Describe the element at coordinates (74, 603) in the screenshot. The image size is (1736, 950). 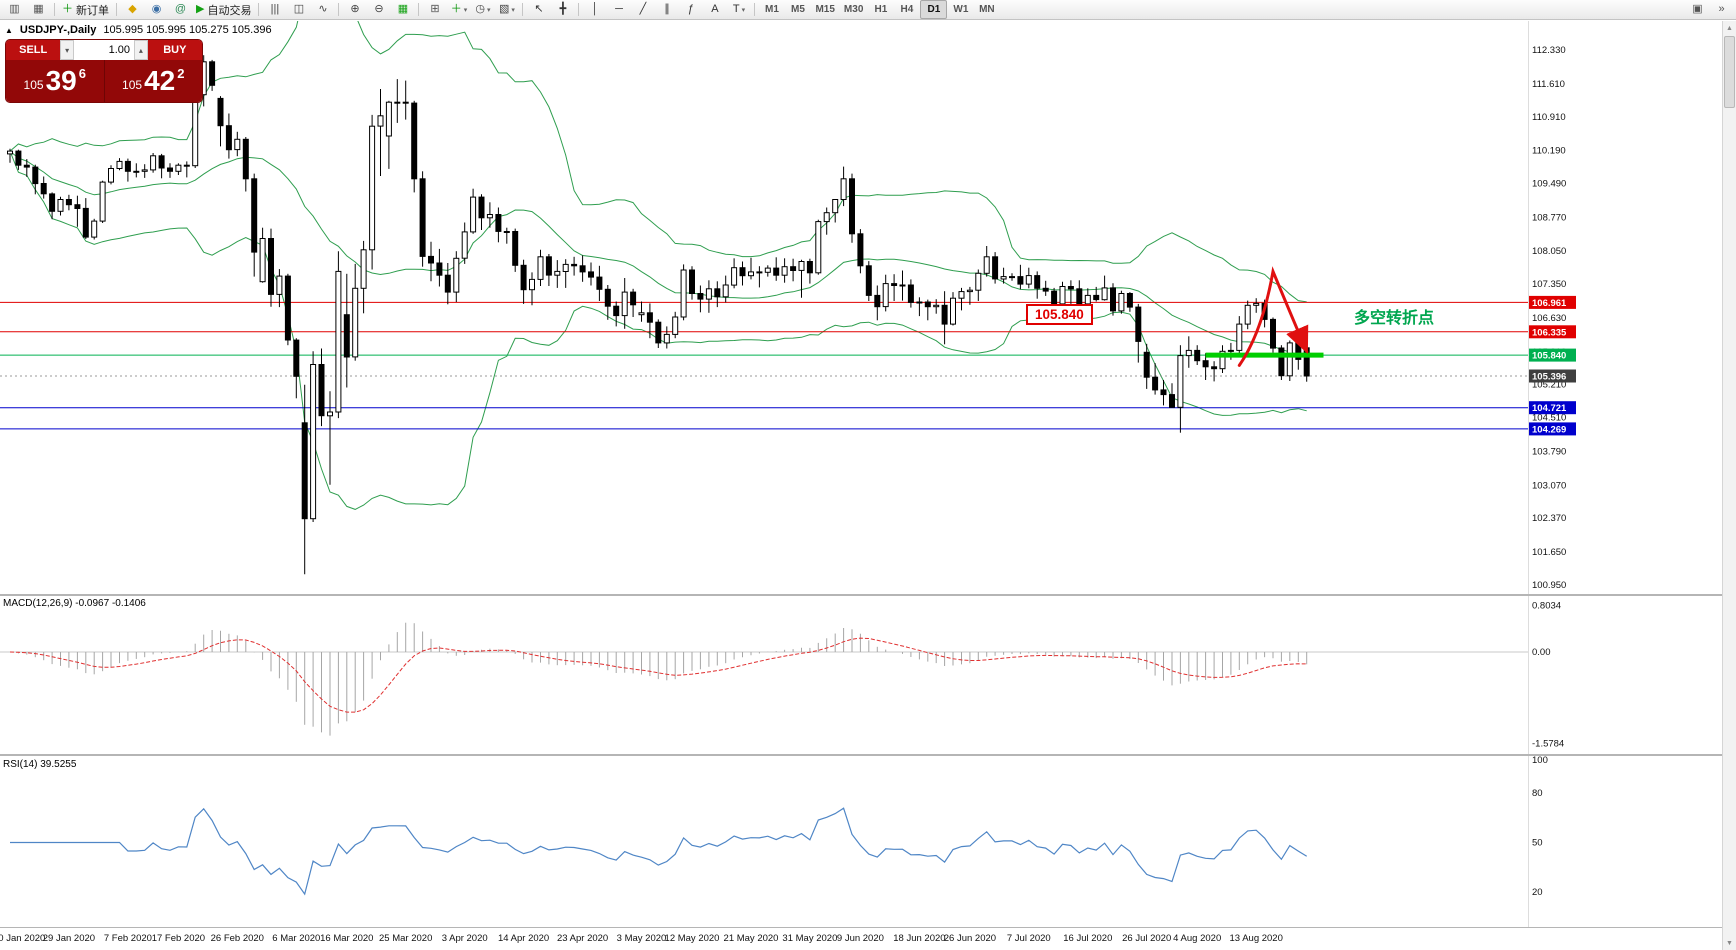
I see `macd-label: MACD(12,26,9) -0.0967 -0.1406` at that location.